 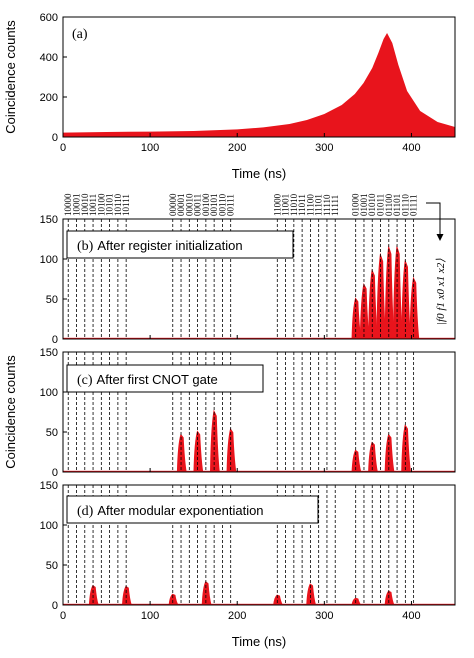 What do you see at coordinates (49, 18) in the screenshot?
I see `y-tick-label: 600` at bounding box center [49, 18].